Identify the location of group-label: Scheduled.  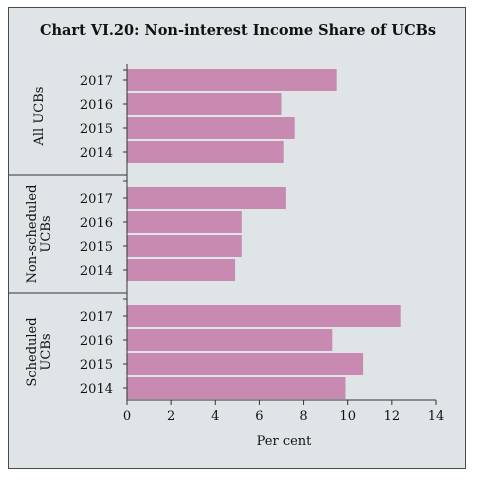
(32, 351).